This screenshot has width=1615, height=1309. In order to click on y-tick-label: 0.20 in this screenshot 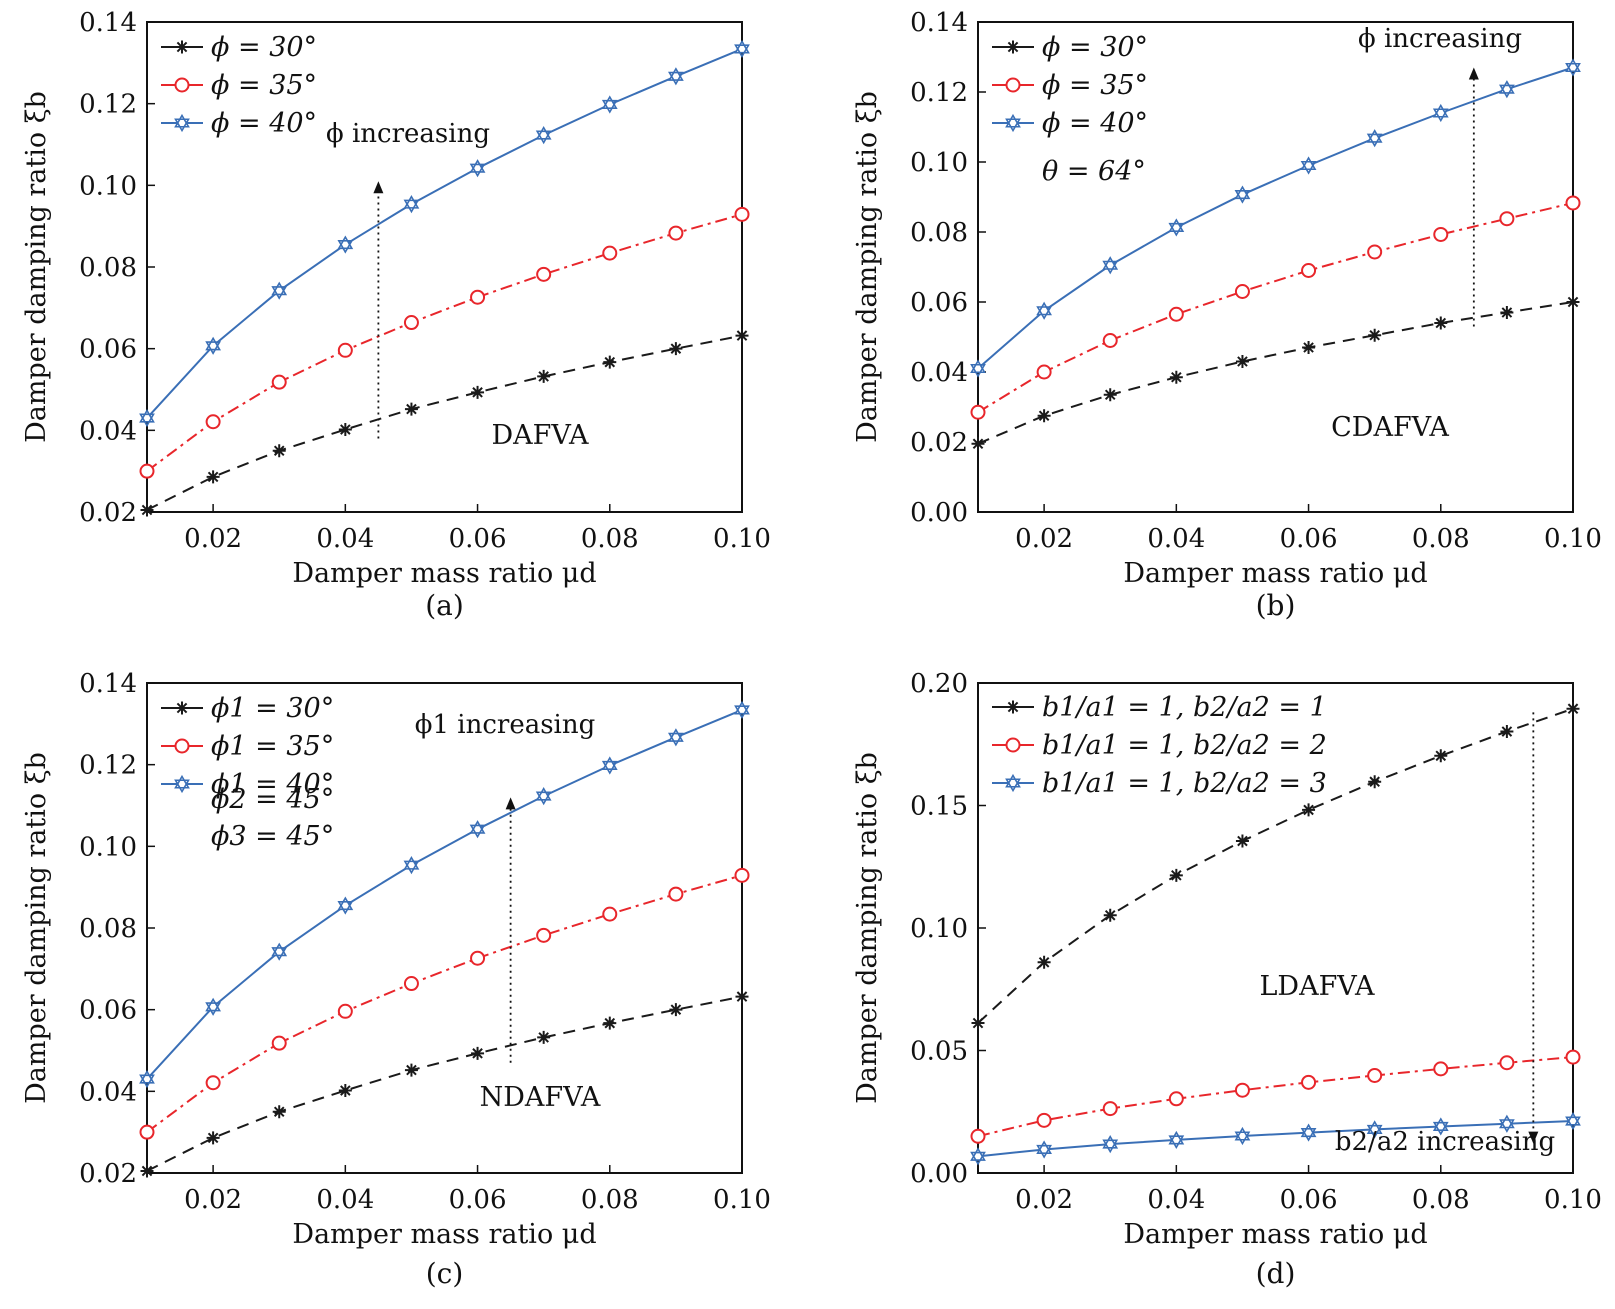, I will do `click(939, 684)`.